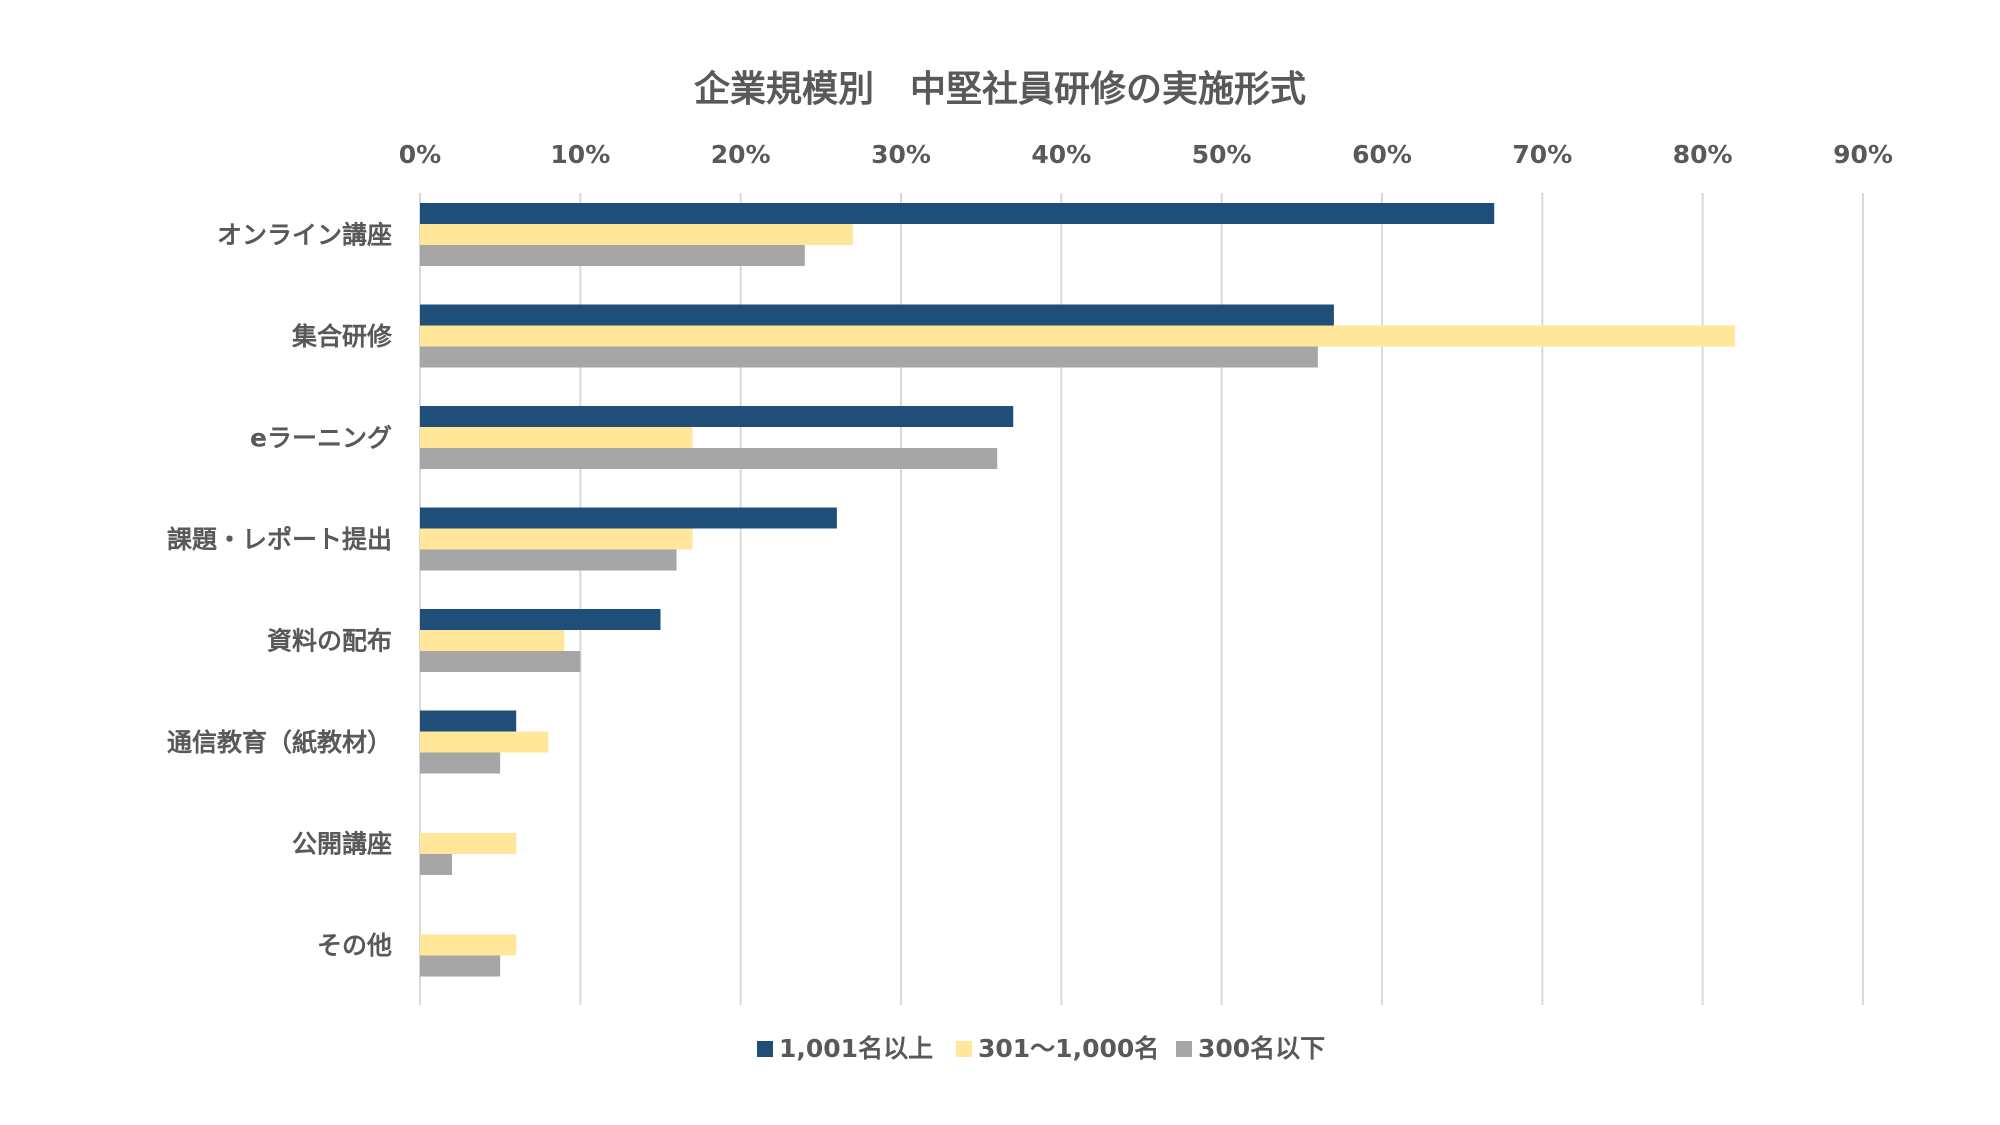 The image size is (2000, 1125). I want to click on category-label: 公開講座, so click(342, 844).